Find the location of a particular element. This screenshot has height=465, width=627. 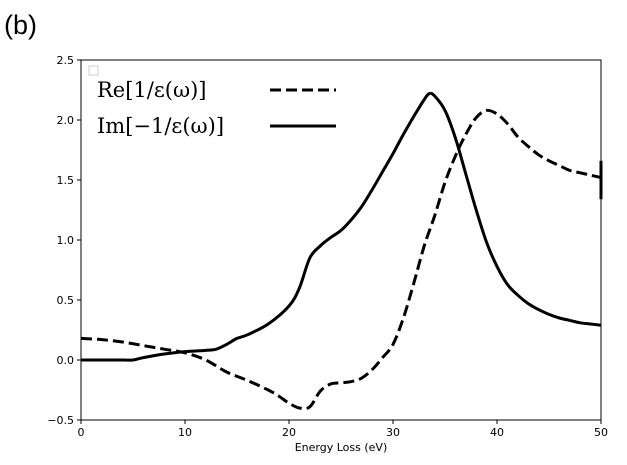

y-tick-label: −0.5 is located at coordinates (60, 420).